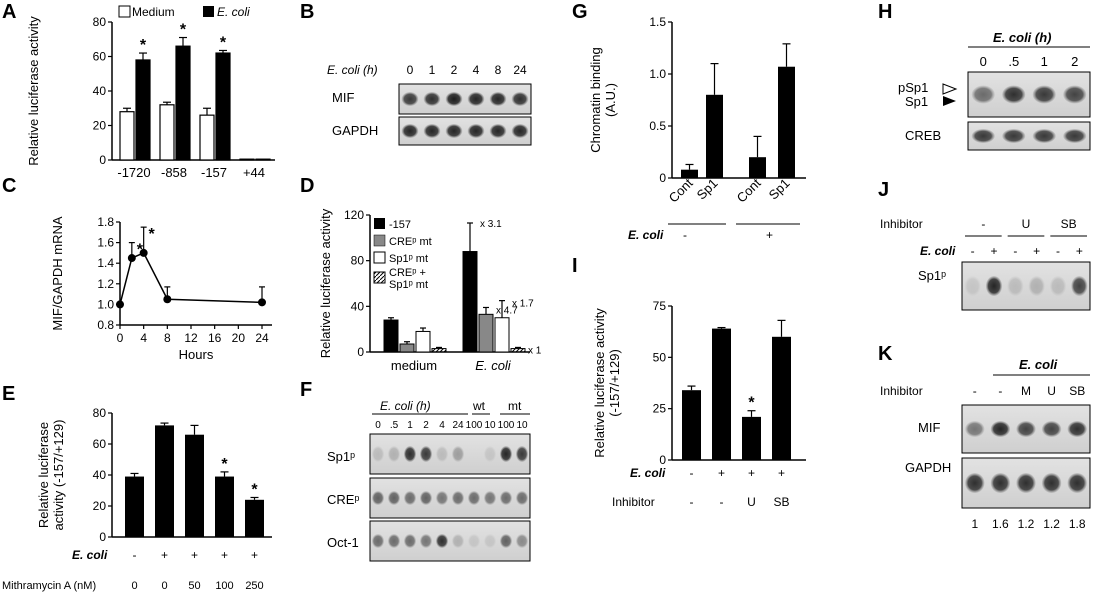 This screenshot has width=1102, height=597. I want to click on panel-j-ecoli-value: +, so click(993, 251).